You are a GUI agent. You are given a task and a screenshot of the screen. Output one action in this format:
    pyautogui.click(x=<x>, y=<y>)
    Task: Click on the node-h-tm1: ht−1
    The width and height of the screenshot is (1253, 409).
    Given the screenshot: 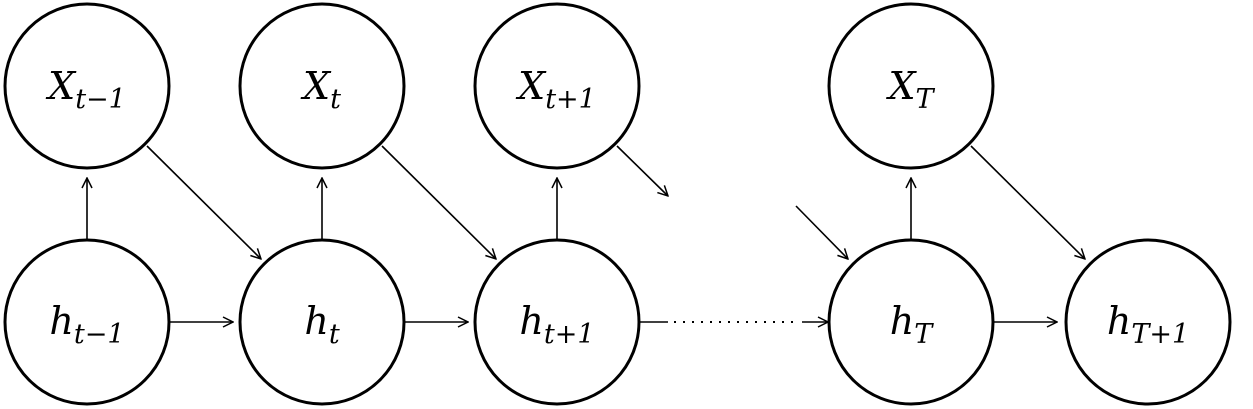 What is the action you would take?
    pyautogui.click(x=87, y=322)
    